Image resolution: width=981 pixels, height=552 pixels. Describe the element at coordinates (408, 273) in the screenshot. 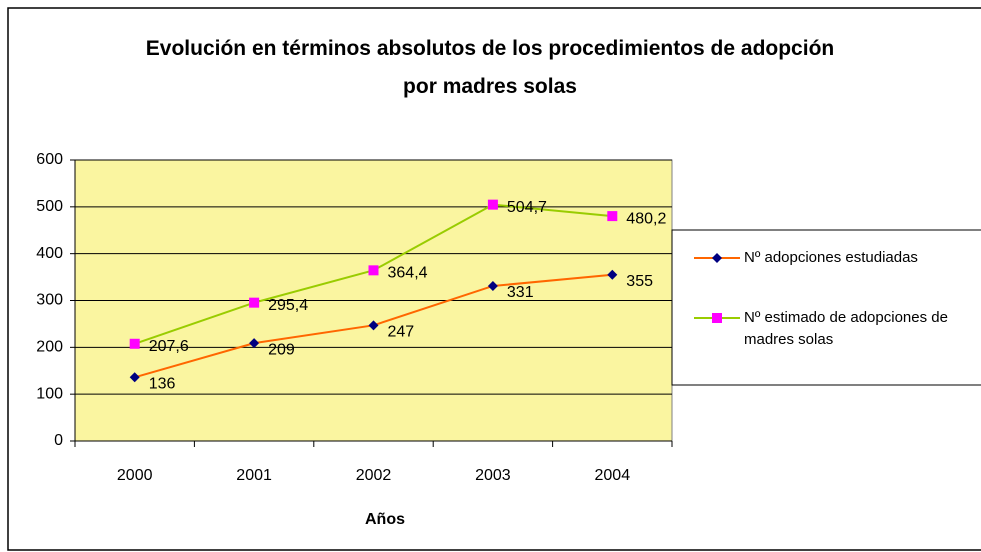

I see `data-label: 364,4` at that location.